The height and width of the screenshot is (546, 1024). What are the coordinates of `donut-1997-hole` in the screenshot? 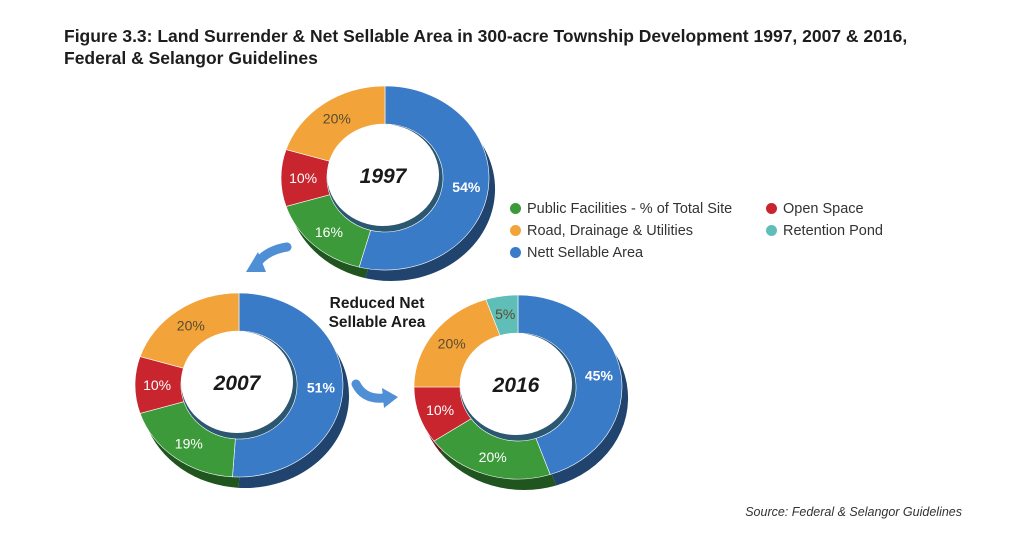 It's located at (383, 175).